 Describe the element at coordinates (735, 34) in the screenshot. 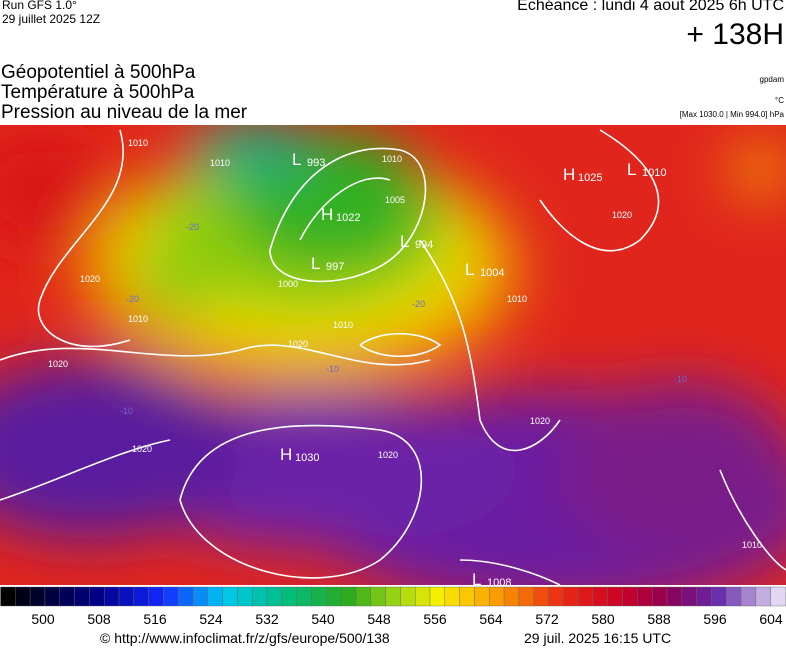

I see `lead-time: + 138H` at that location.